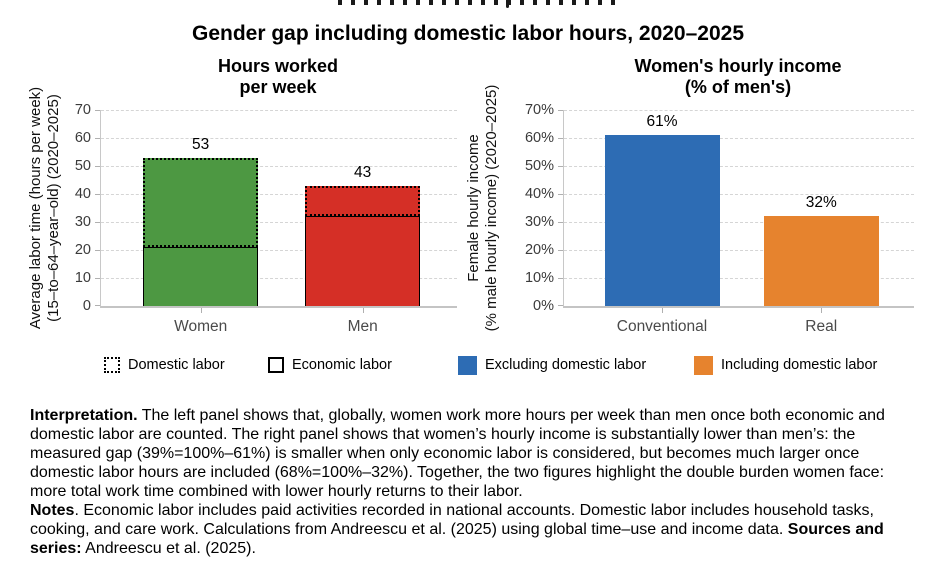 The width and height of the screenshot is (936, 580). I want to click on bar-real, so click(821, 261).